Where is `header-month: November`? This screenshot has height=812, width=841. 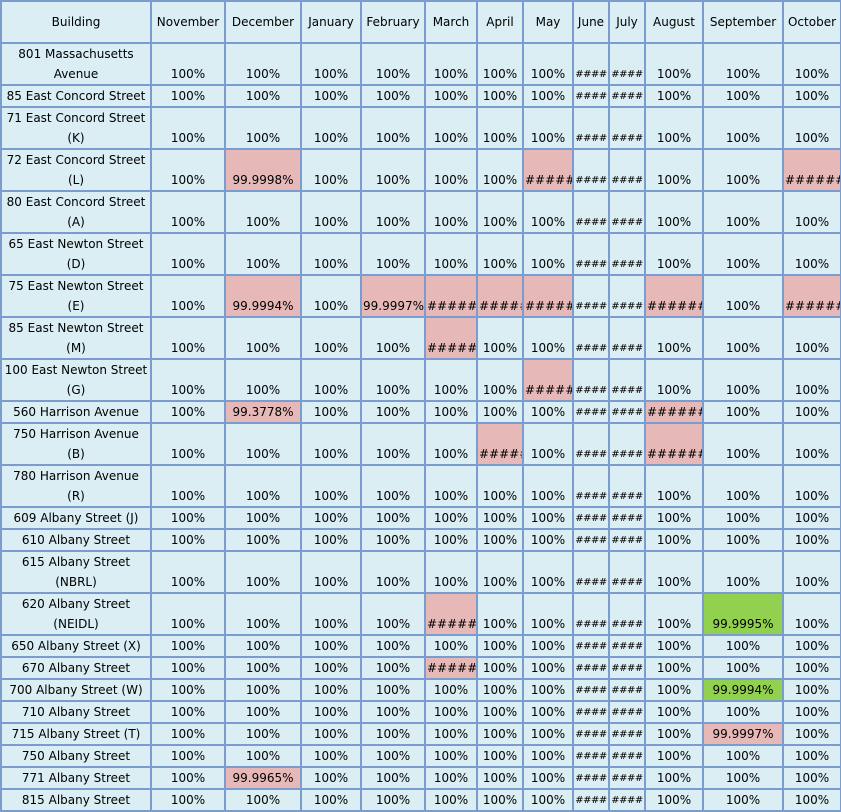
header-month: November is located at coordinates (188, 22).